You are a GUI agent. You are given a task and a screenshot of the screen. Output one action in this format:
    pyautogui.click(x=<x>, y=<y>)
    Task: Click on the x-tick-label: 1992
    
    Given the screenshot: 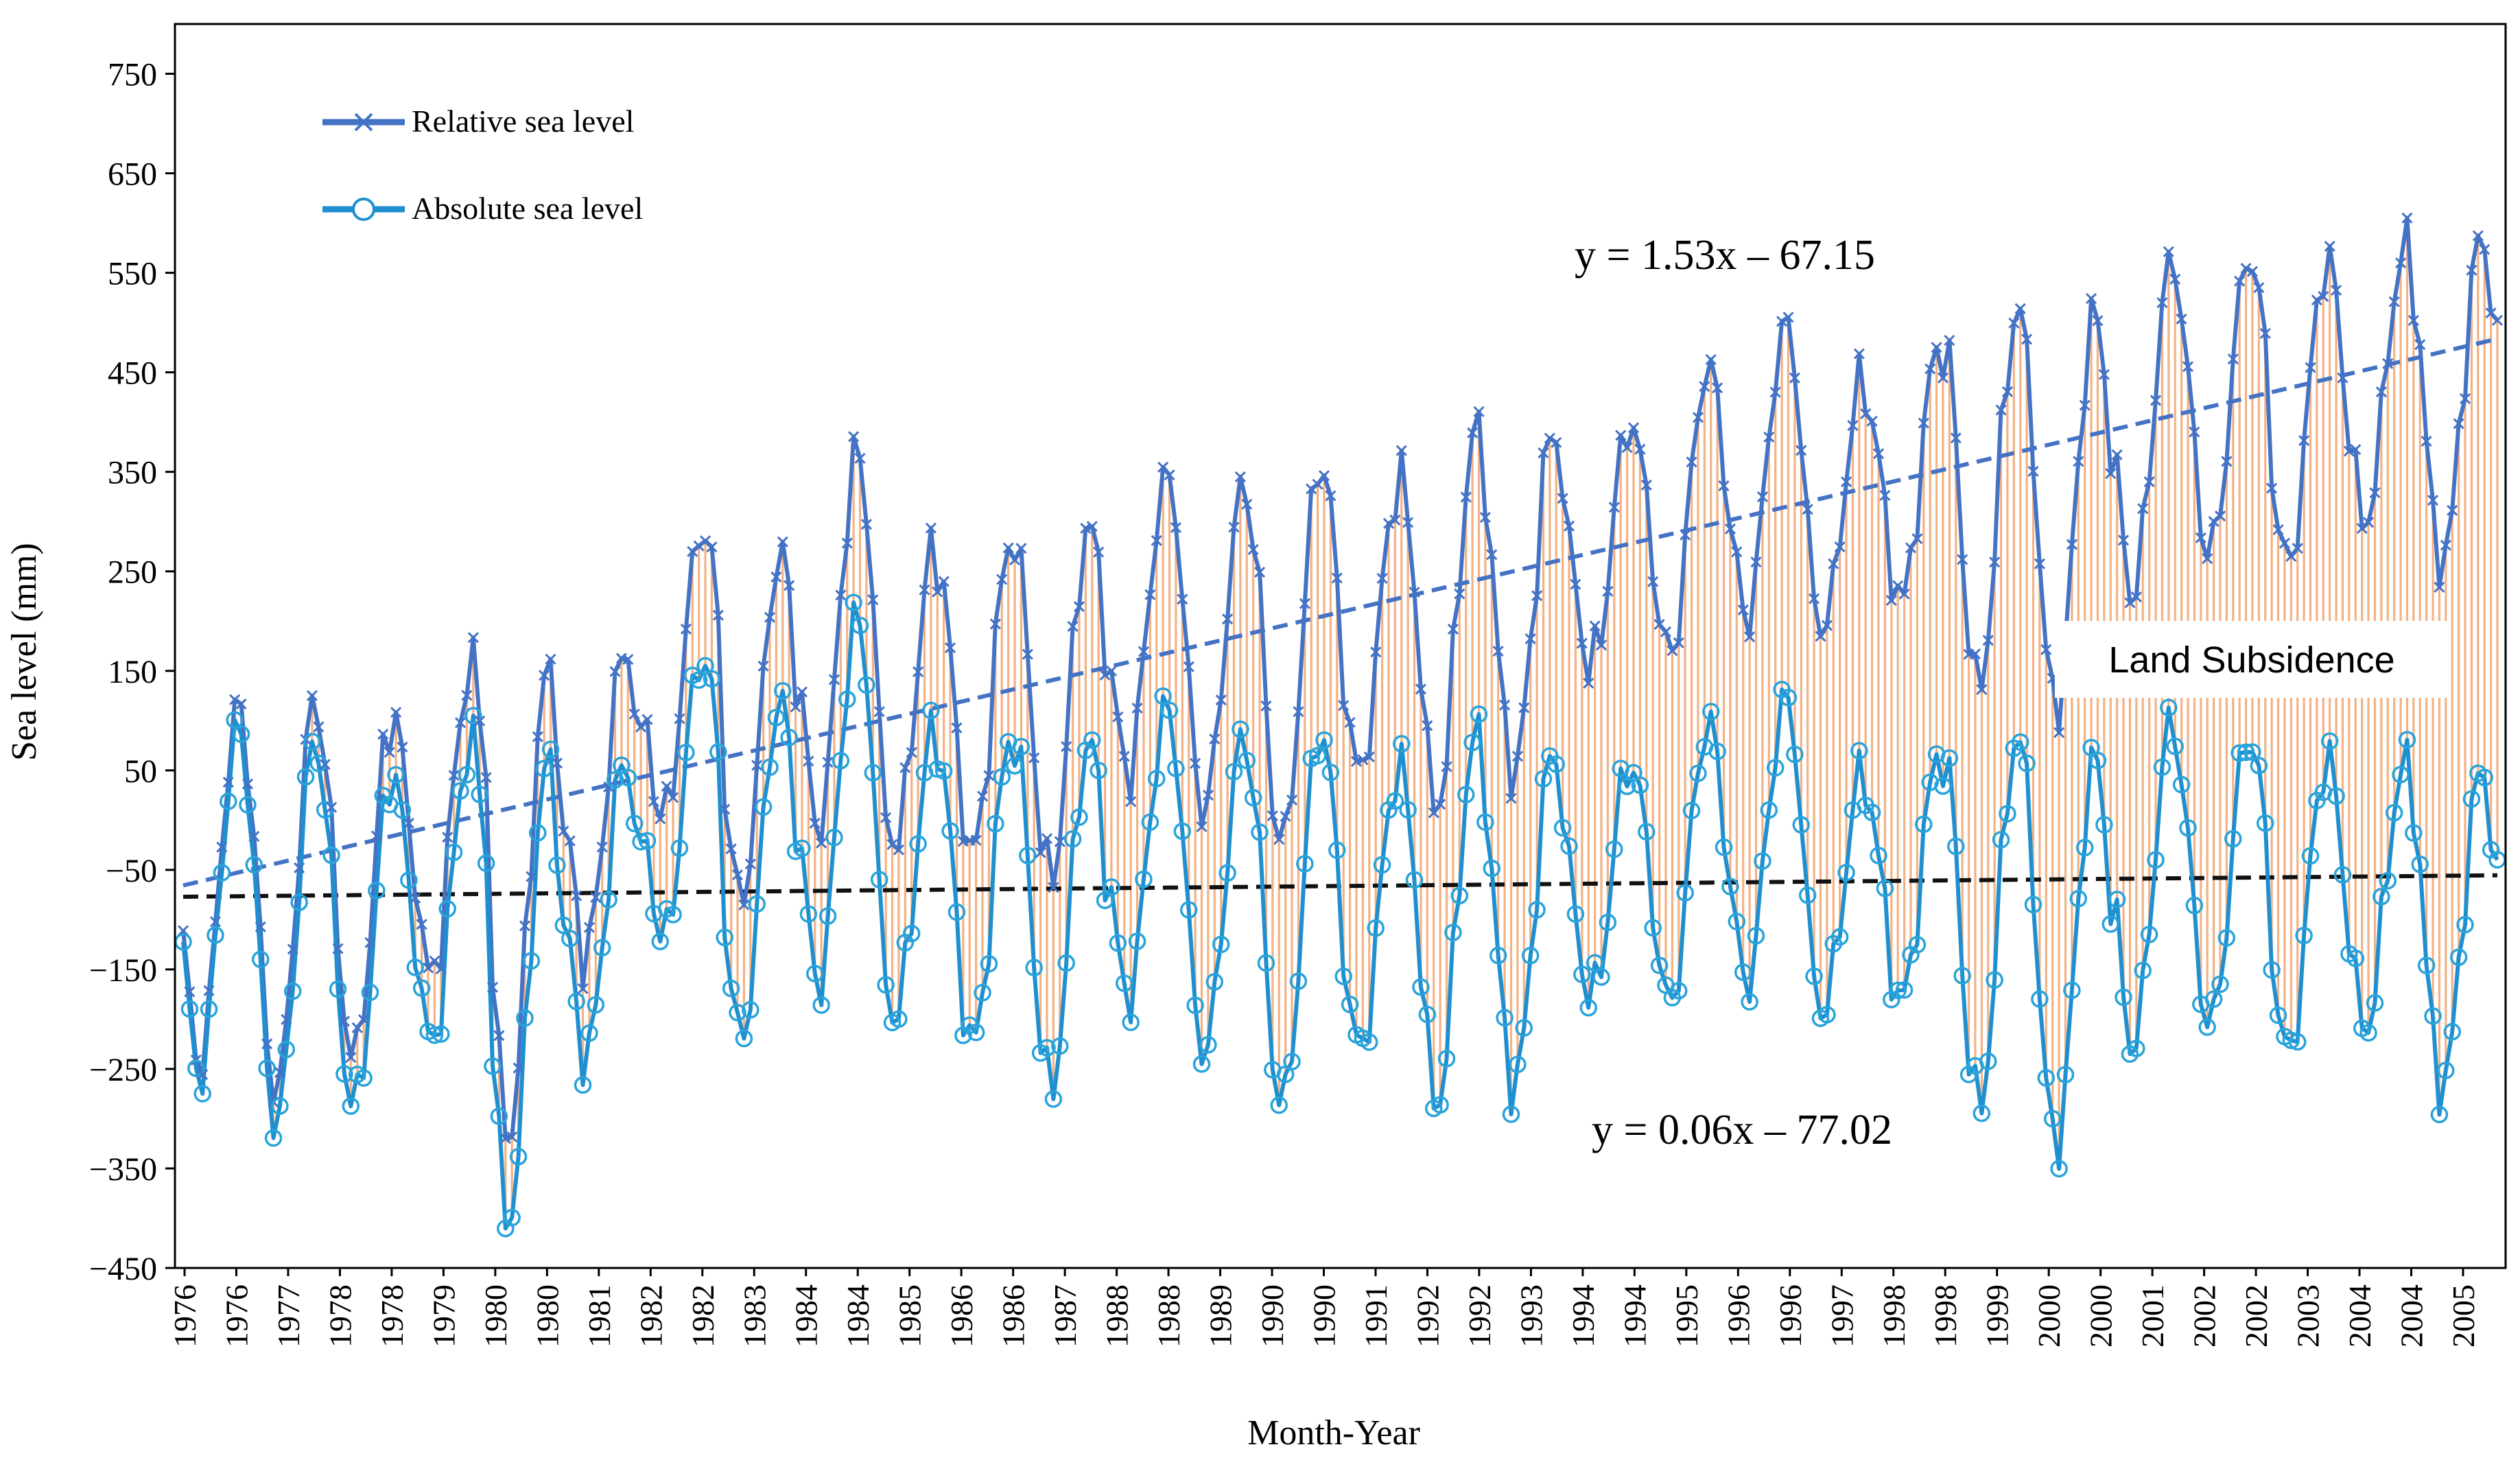 What is the action you would take?
    pyautogui.click(x=1427, y=1316)
    